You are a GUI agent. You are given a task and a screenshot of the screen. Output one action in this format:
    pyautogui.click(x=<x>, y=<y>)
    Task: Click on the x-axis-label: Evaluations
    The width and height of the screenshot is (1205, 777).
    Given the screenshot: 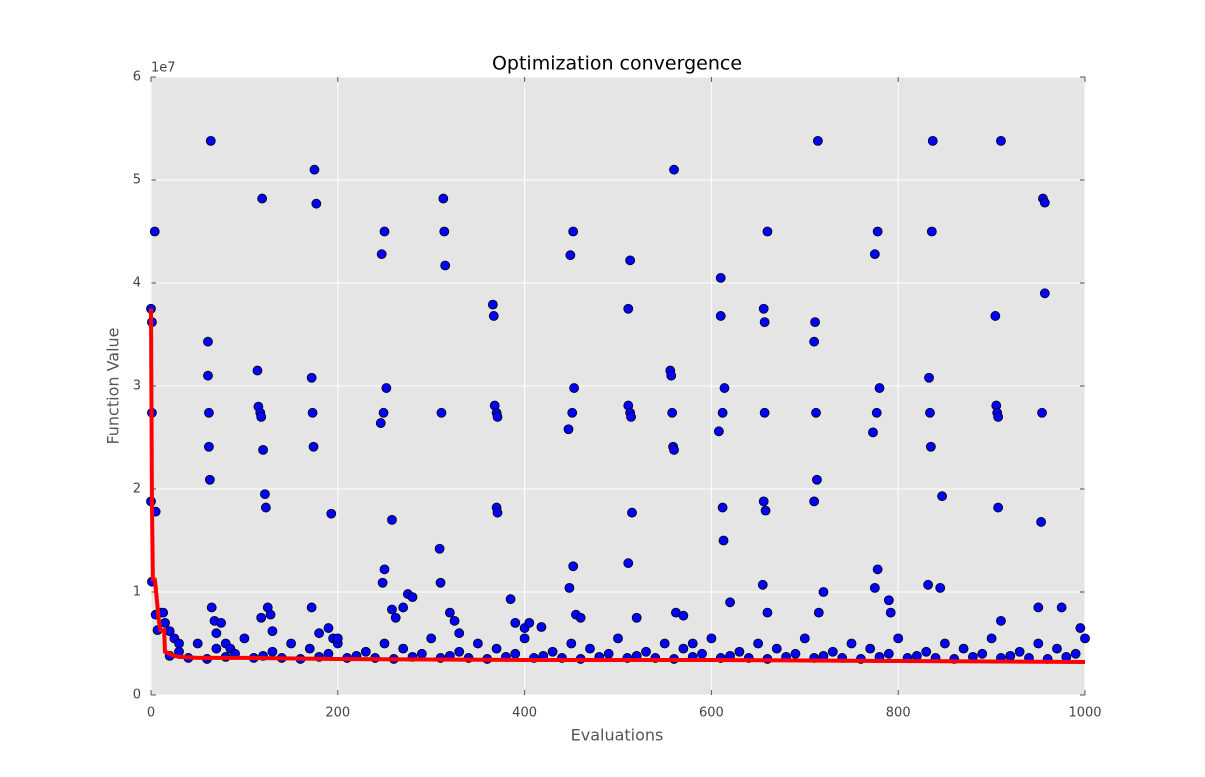 What is the action you would take?
    pyautogui.click(x=617, y=735)
    